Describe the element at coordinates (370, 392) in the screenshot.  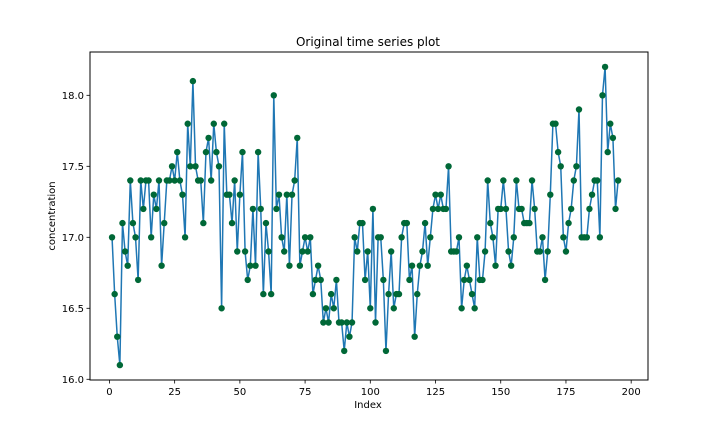
I see `x-tick-label: 100` at that location.